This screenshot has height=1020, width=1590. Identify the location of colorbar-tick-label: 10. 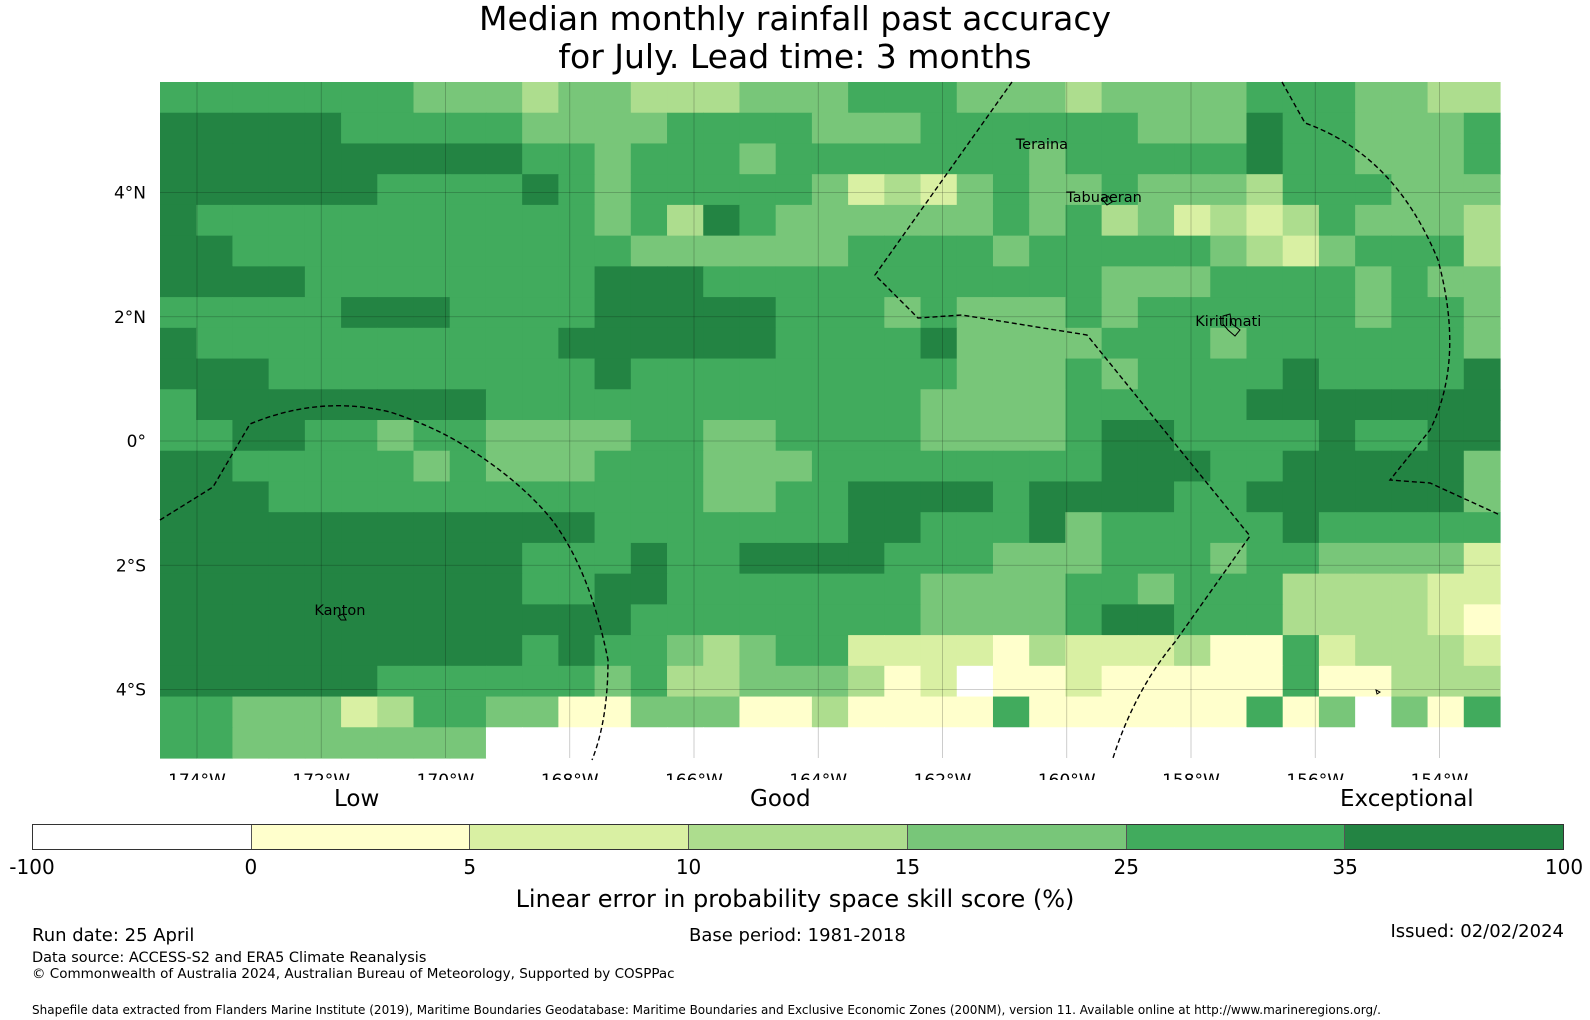
(688, 867).